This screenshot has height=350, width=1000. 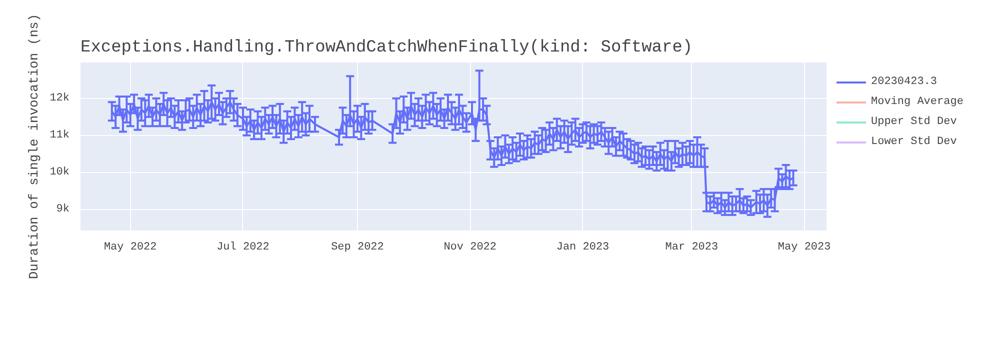 I want to click on chart-title: Exceptions.Handling.ThrowAndCatchWhenFinally(kind: Software), so click(x=386, y=48).